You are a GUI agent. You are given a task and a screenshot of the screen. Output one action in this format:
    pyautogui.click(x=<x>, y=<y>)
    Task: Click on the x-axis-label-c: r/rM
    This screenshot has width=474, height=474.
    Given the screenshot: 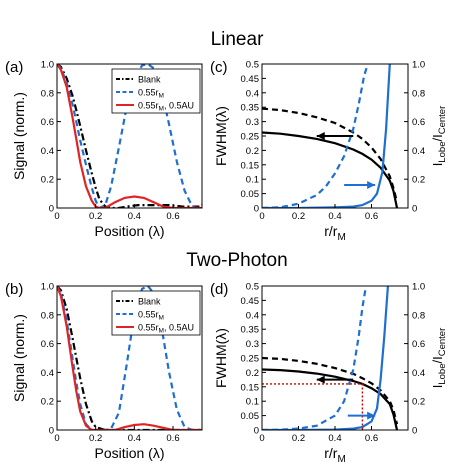 What is the action you would take?
    pyautogui.click(x=335, y=233)
    